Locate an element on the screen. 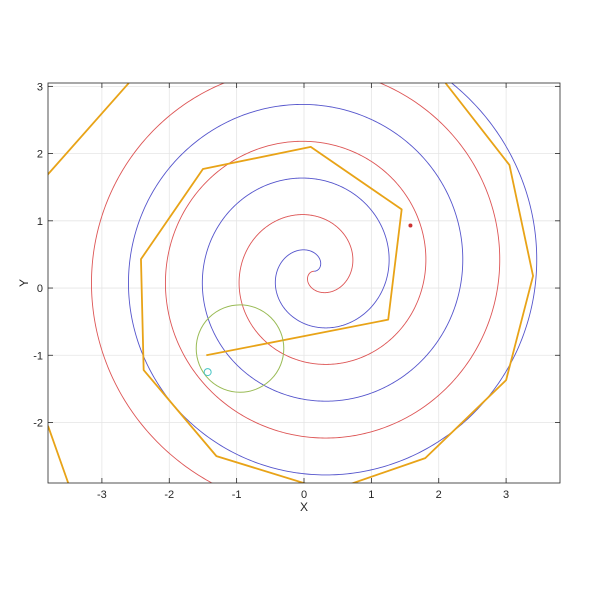  circle-series-line is located at coordinates (240, 348).